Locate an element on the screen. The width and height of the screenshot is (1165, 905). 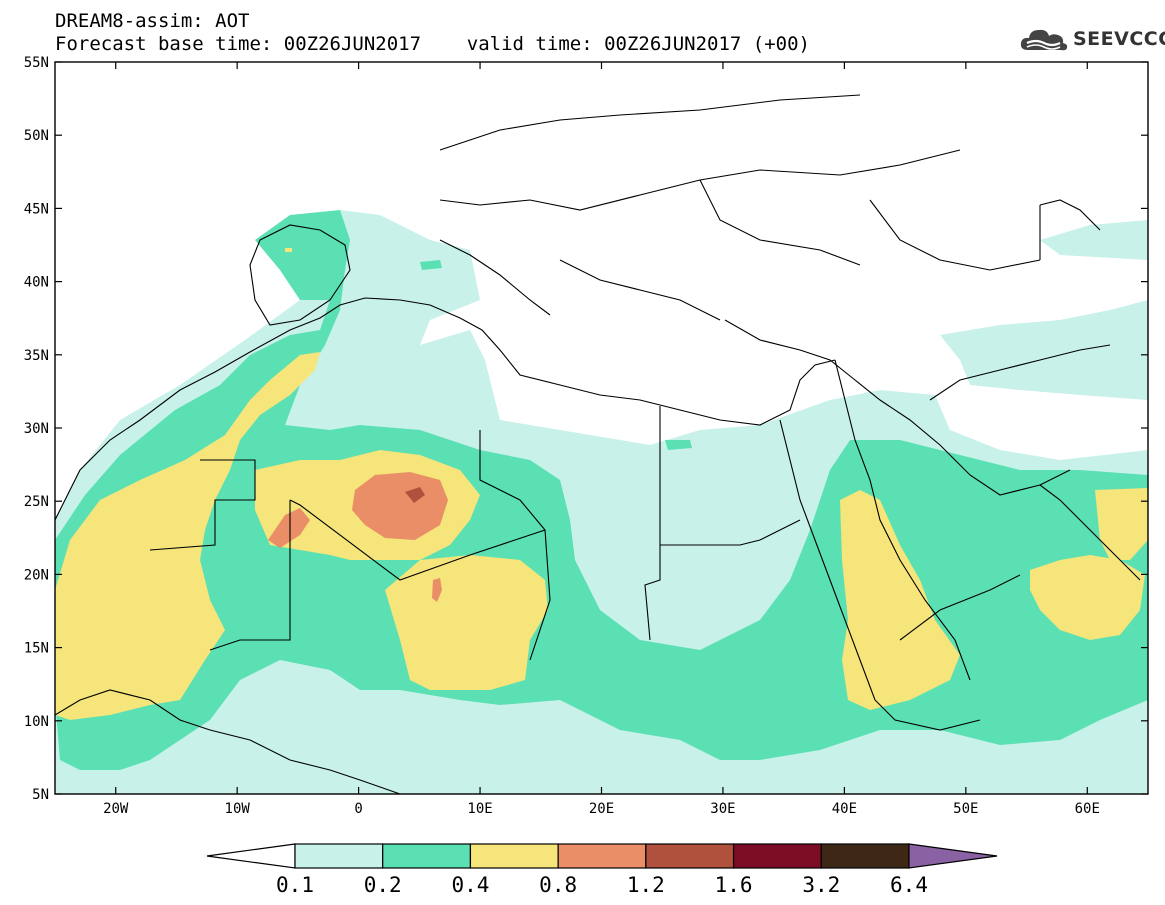
lat-tick-label: 45N is located at coordinates (36, 209).